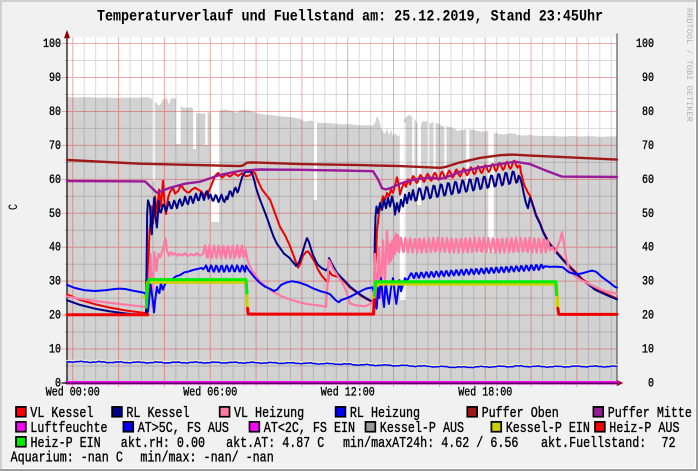 This screenshot has width=698, height=471. I want to click on svg-text: RRDTOOL / TOBI OETIKER, so click(689, 65).